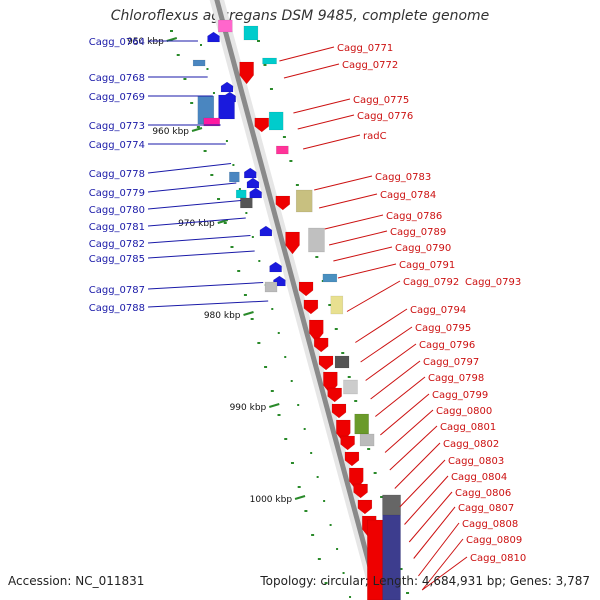 This screenshot has width=600, height=600. What do you see at coordinates (117, 78) in the screenshot?
I see `gene-label-left: Cagg_0768` at bounding box center [117, 78].